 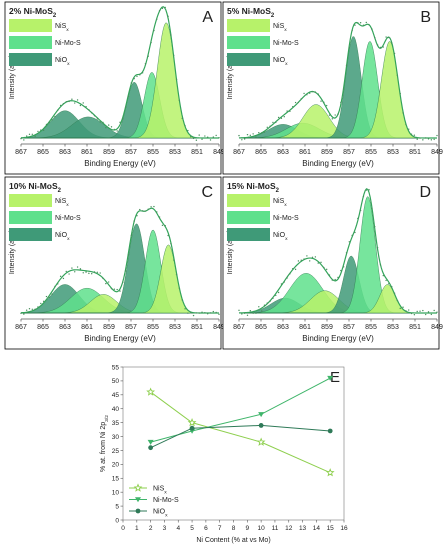 I want to click on x-tick-label: 4, so click(x=178, y=528).